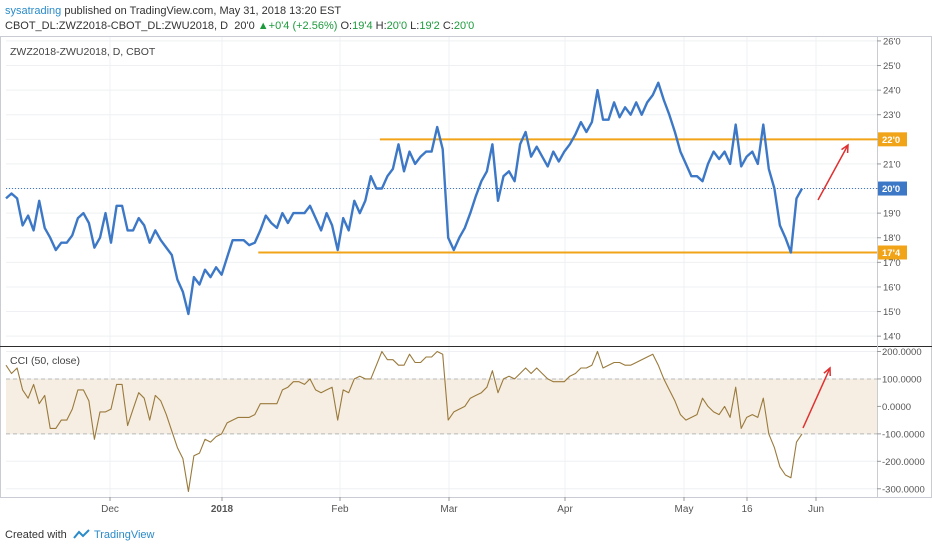 The image size is (932, 550). I want to click on resistance-badge: 22'0, so click(892, 139).